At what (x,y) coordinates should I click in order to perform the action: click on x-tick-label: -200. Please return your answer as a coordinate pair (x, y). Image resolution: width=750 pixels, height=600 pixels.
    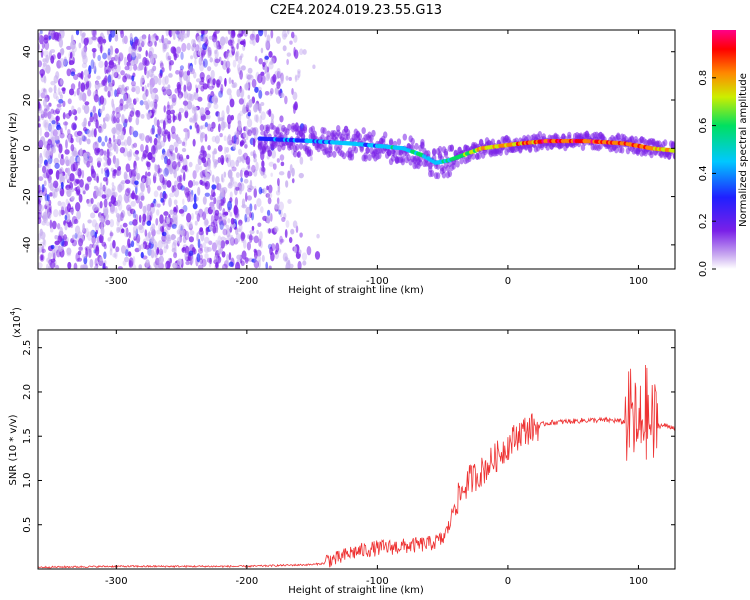
    Looking at the image, I should click on (247, 581).